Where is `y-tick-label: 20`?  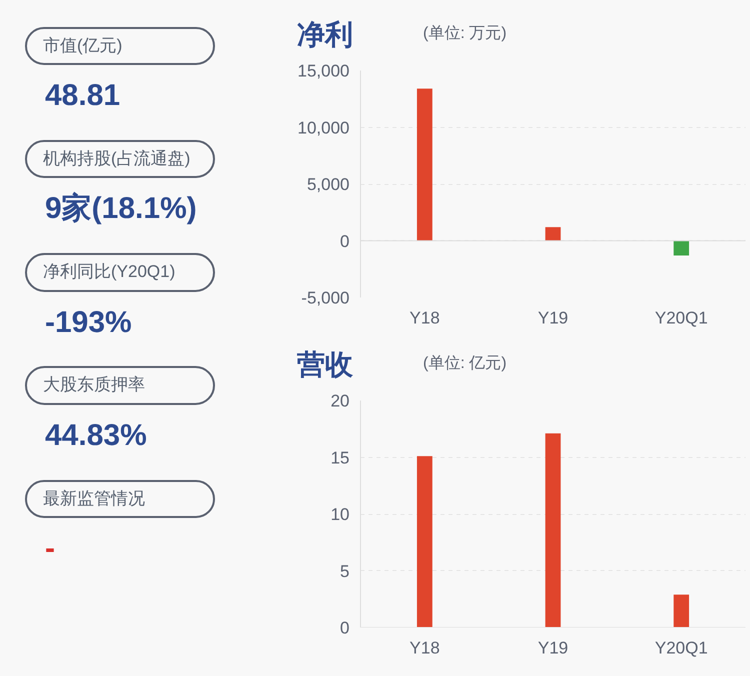 y-tick-label: 20 is located at coordinates (340, 401).